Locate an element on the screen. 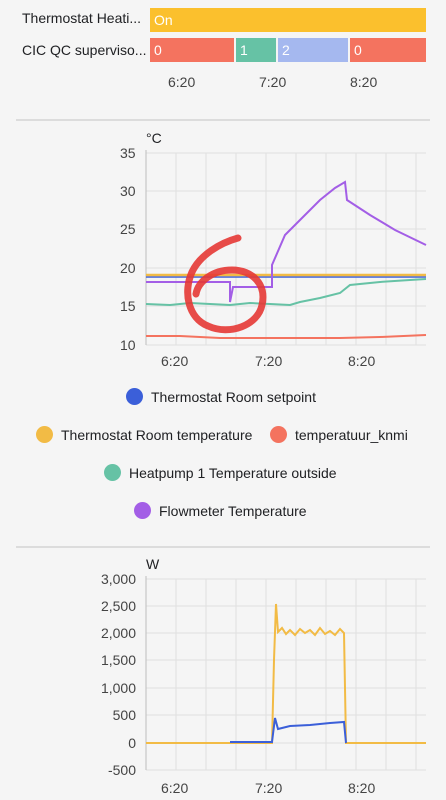 The image size is (446, 800). legend-item: Thermostat Room temperature is located at coordinates (144, 434).